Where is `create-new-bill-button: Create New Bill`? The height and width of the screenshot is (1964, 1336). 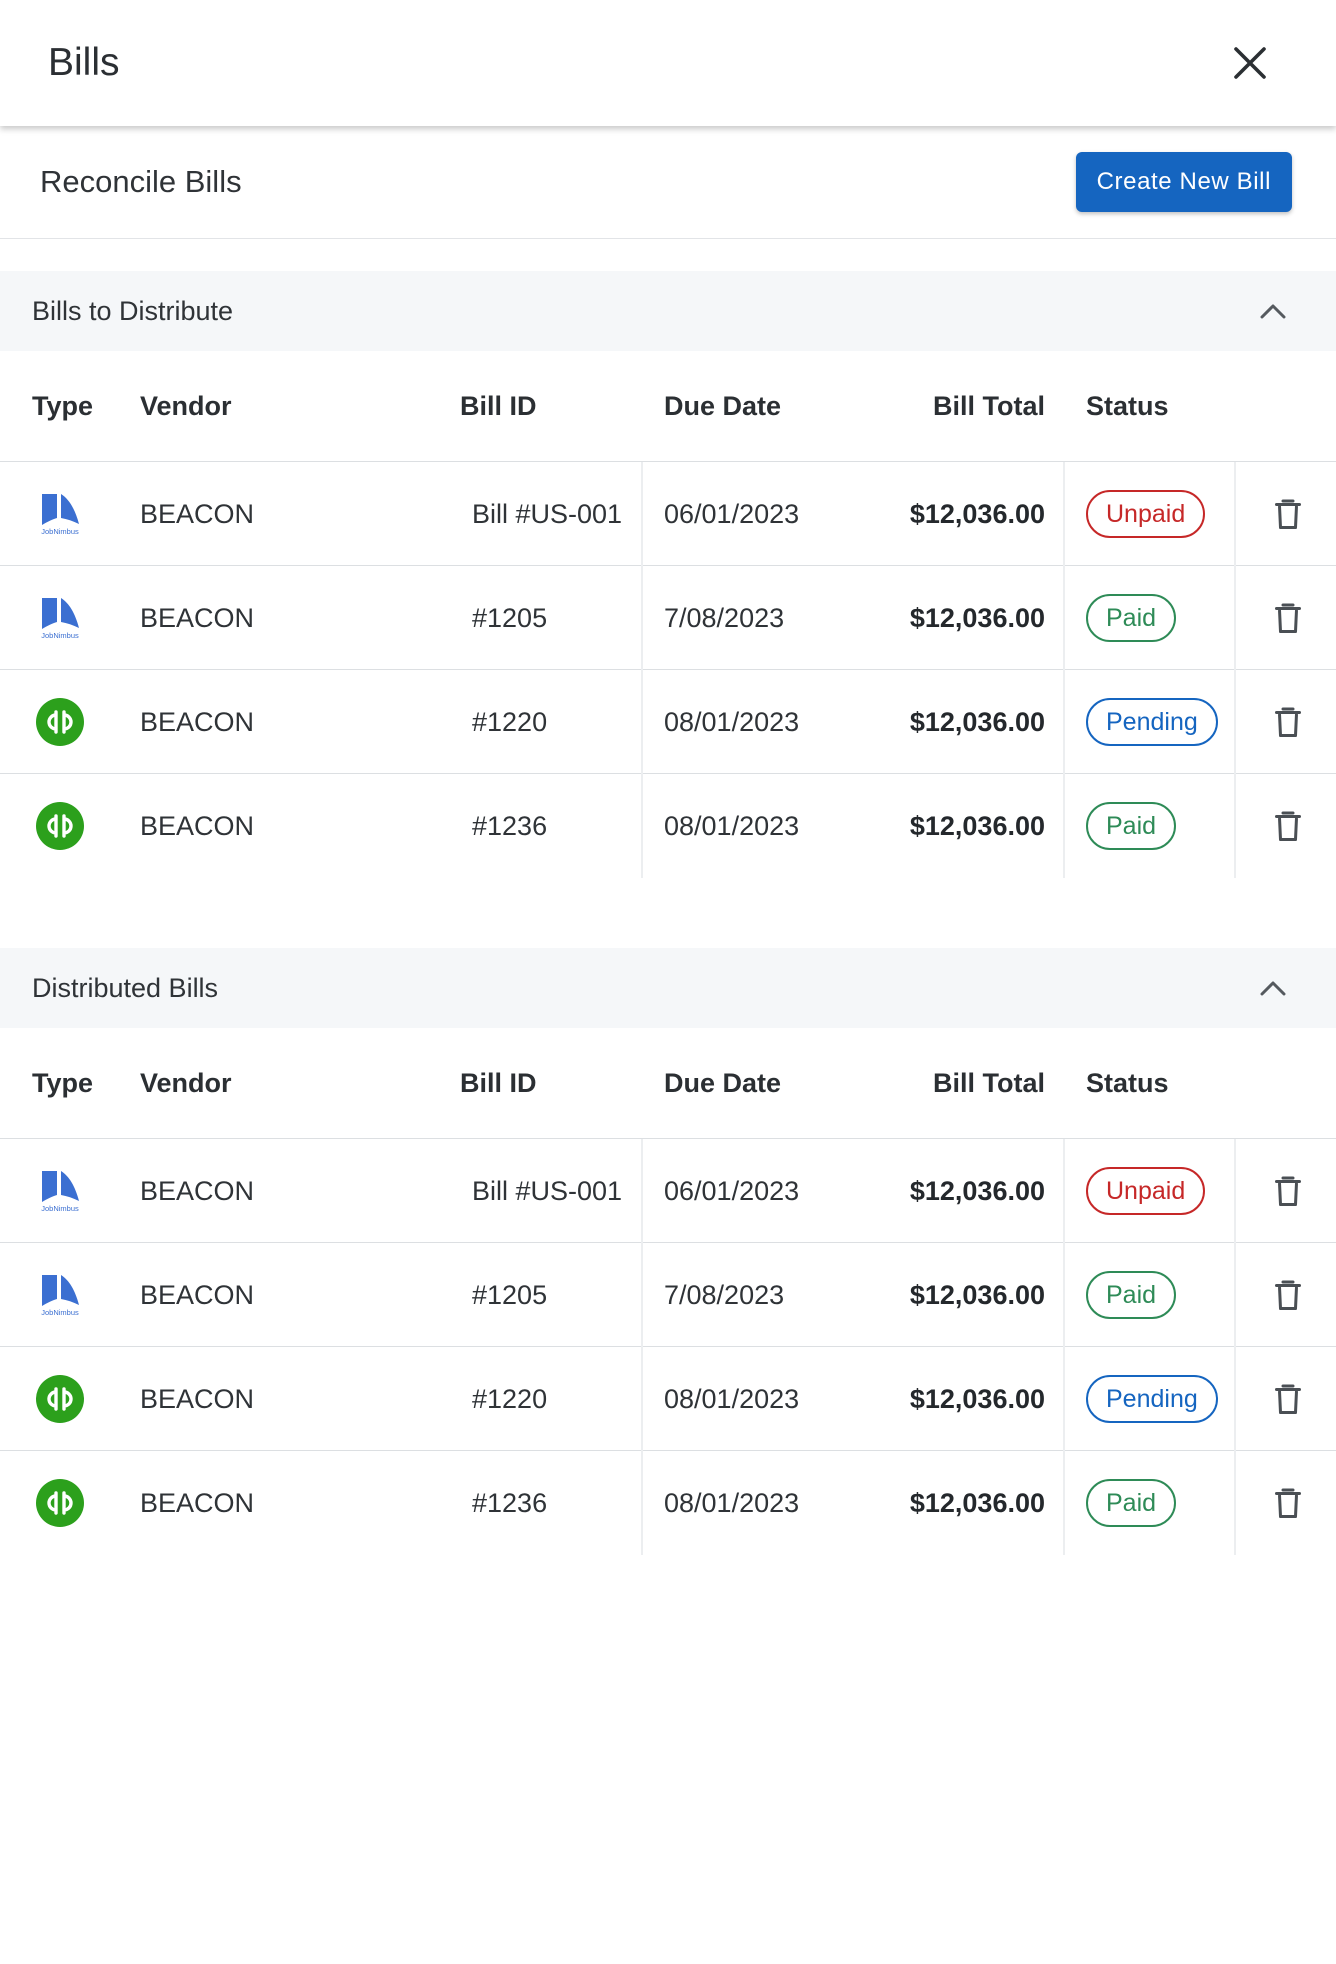
create-new-bill-button: Create New Bill is located at coordinates (1183, 182).